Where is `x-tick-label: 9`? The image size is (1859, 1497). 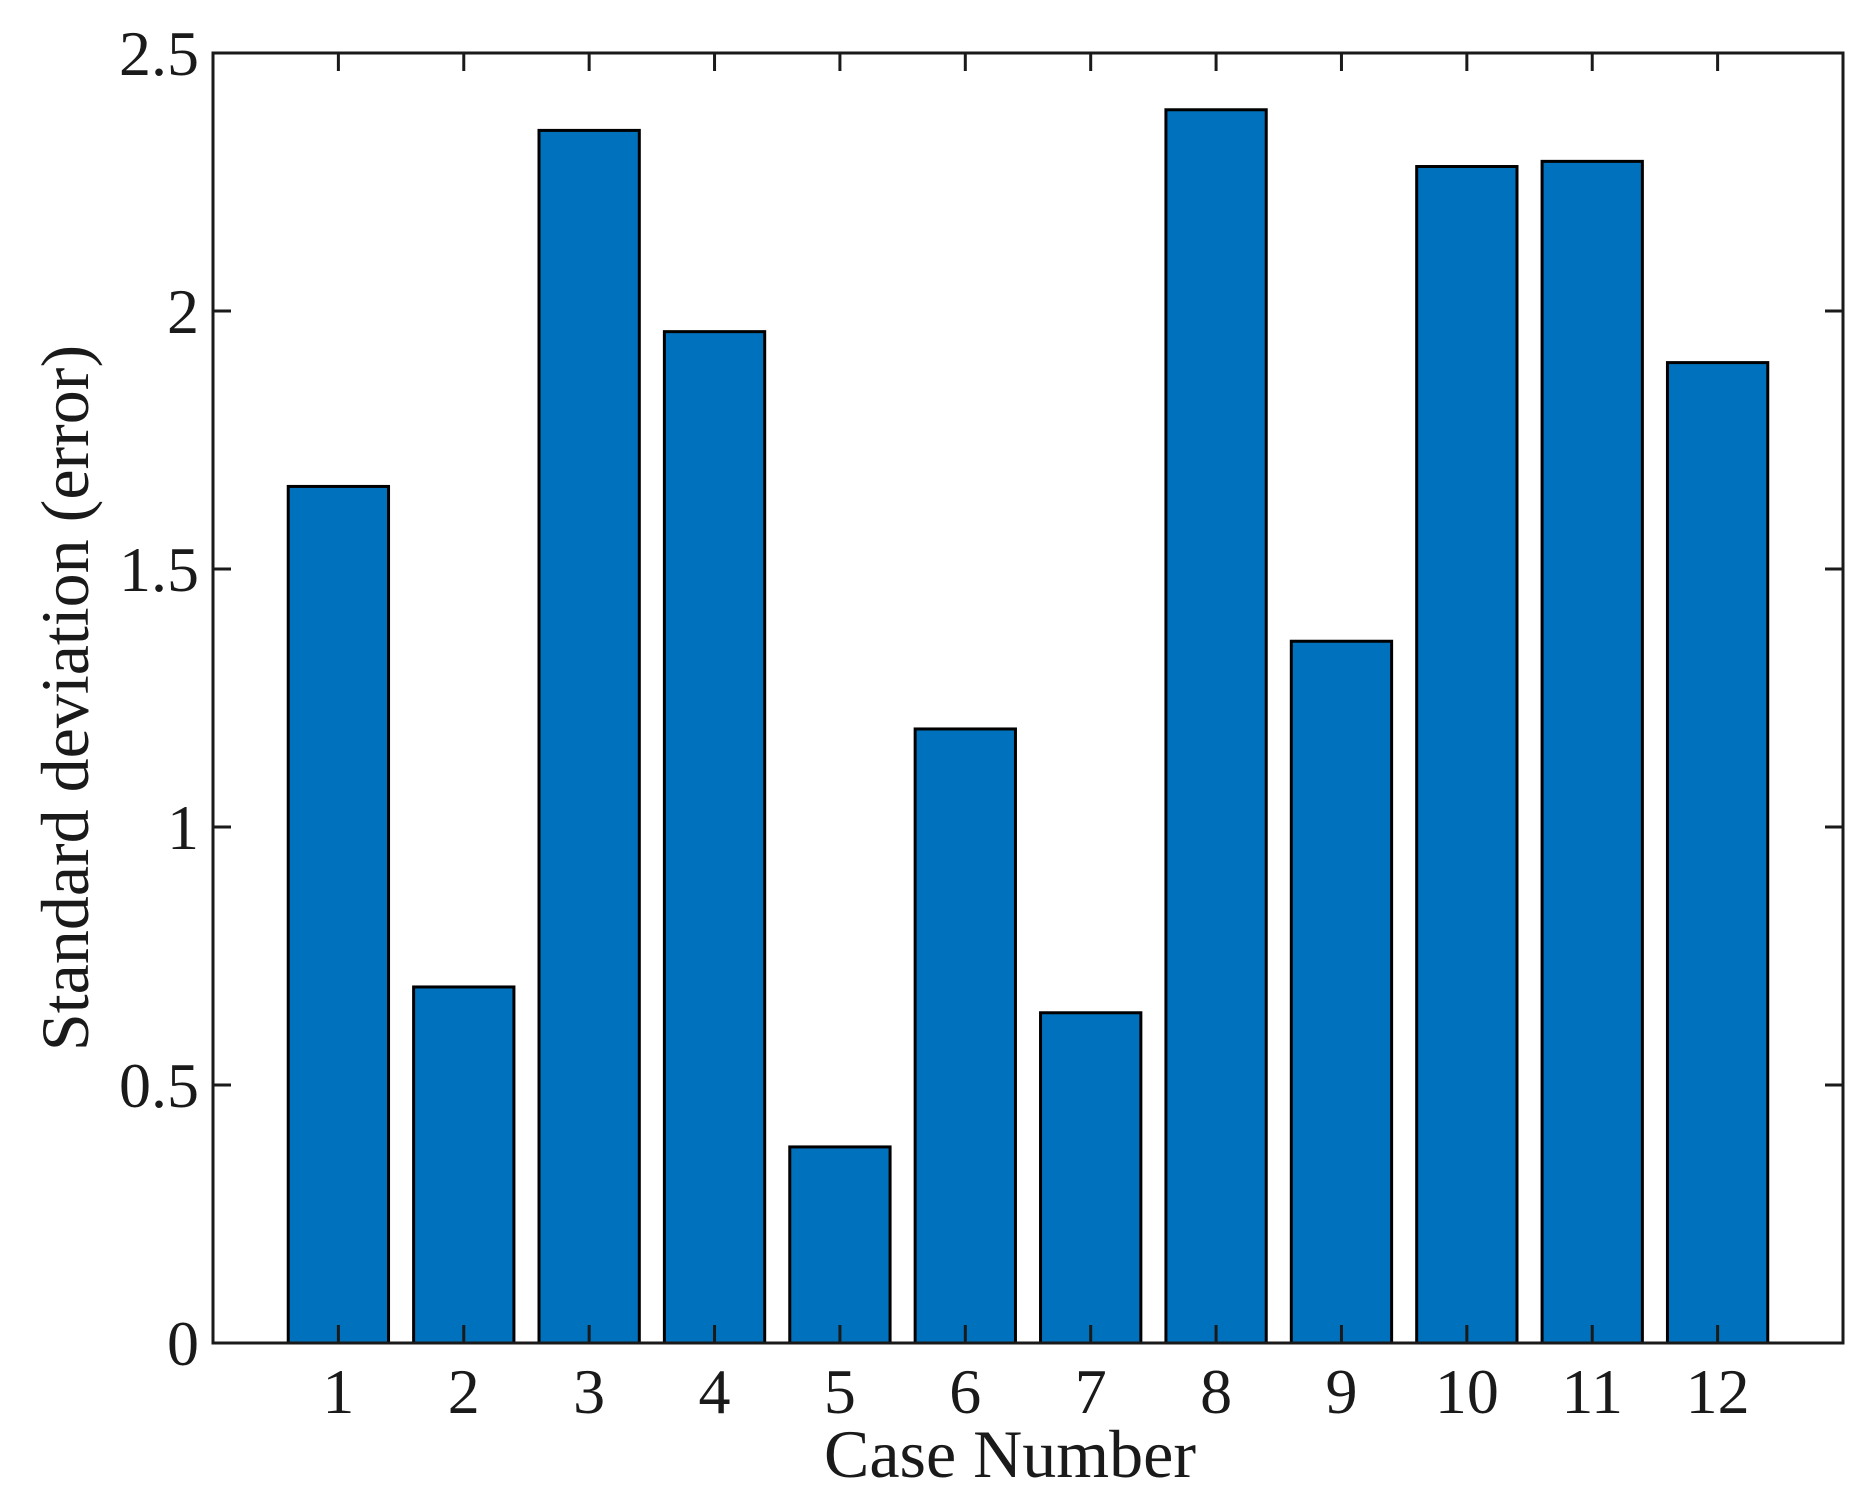
x-tick-label: 9 is located at coordinates (1341, 1391).